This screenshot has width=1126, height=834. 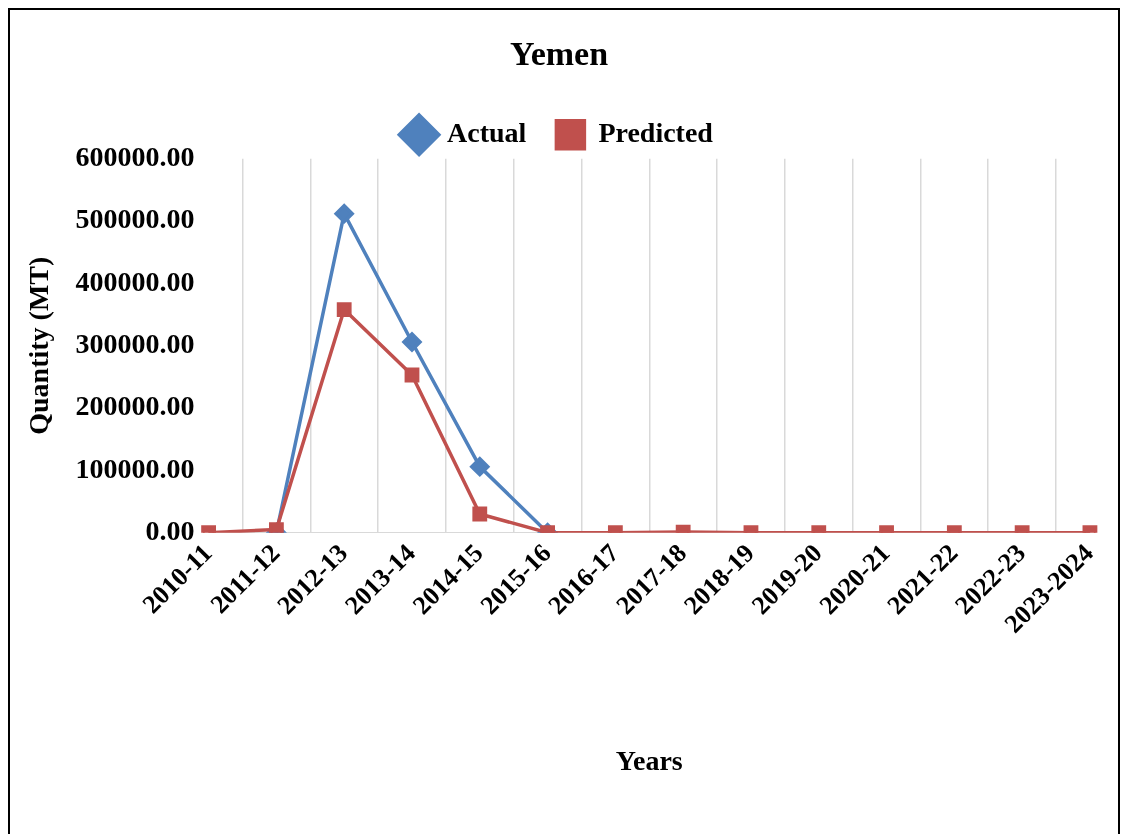 I want to click on y-axis-title: Quantity (MT), so click(x=39, y=345).